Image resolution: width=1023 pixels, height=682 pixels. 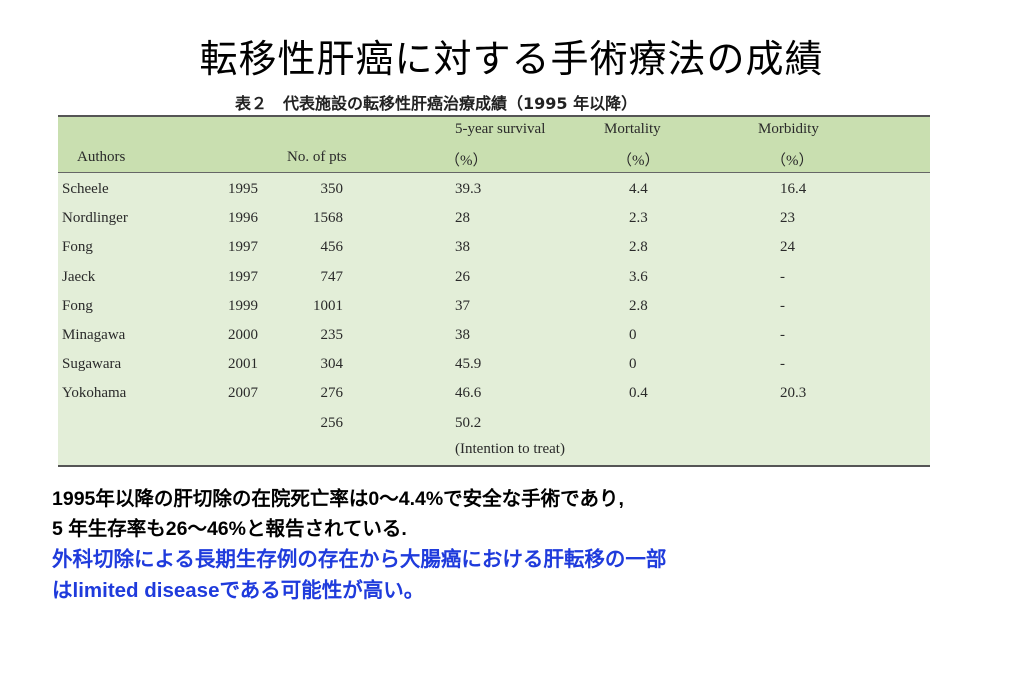 What do you see at coordinates (332, 393) in the screenshot?
I see `cell-pts: 276` at bounding box center [332, 393].